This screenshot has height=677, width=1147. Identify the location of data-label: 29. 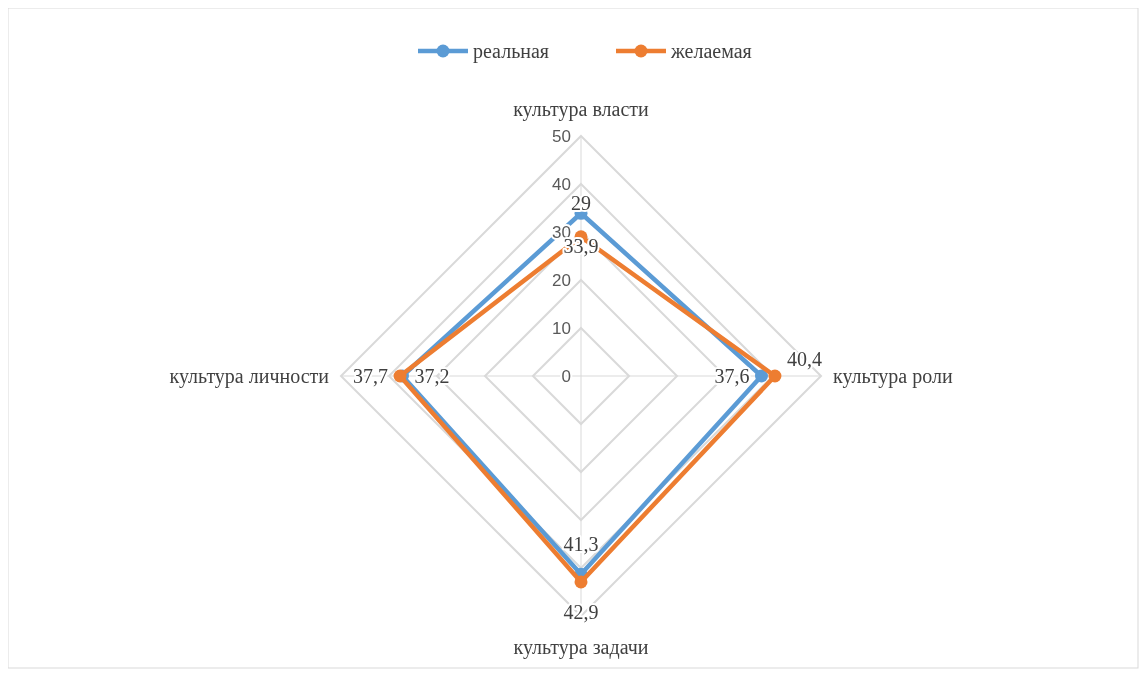
(581, 202).